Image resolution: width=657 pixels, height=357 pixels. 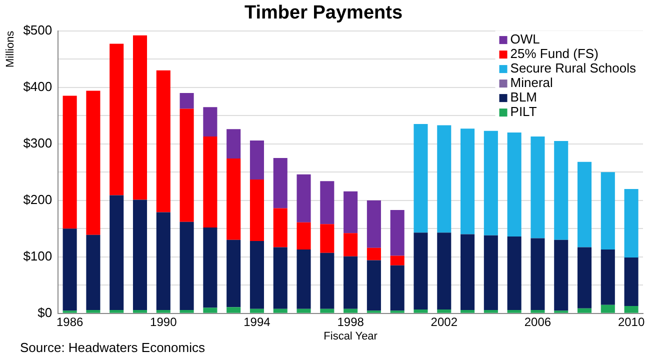 I want to click on legend-label: PILT, so click(x=523, y=112).